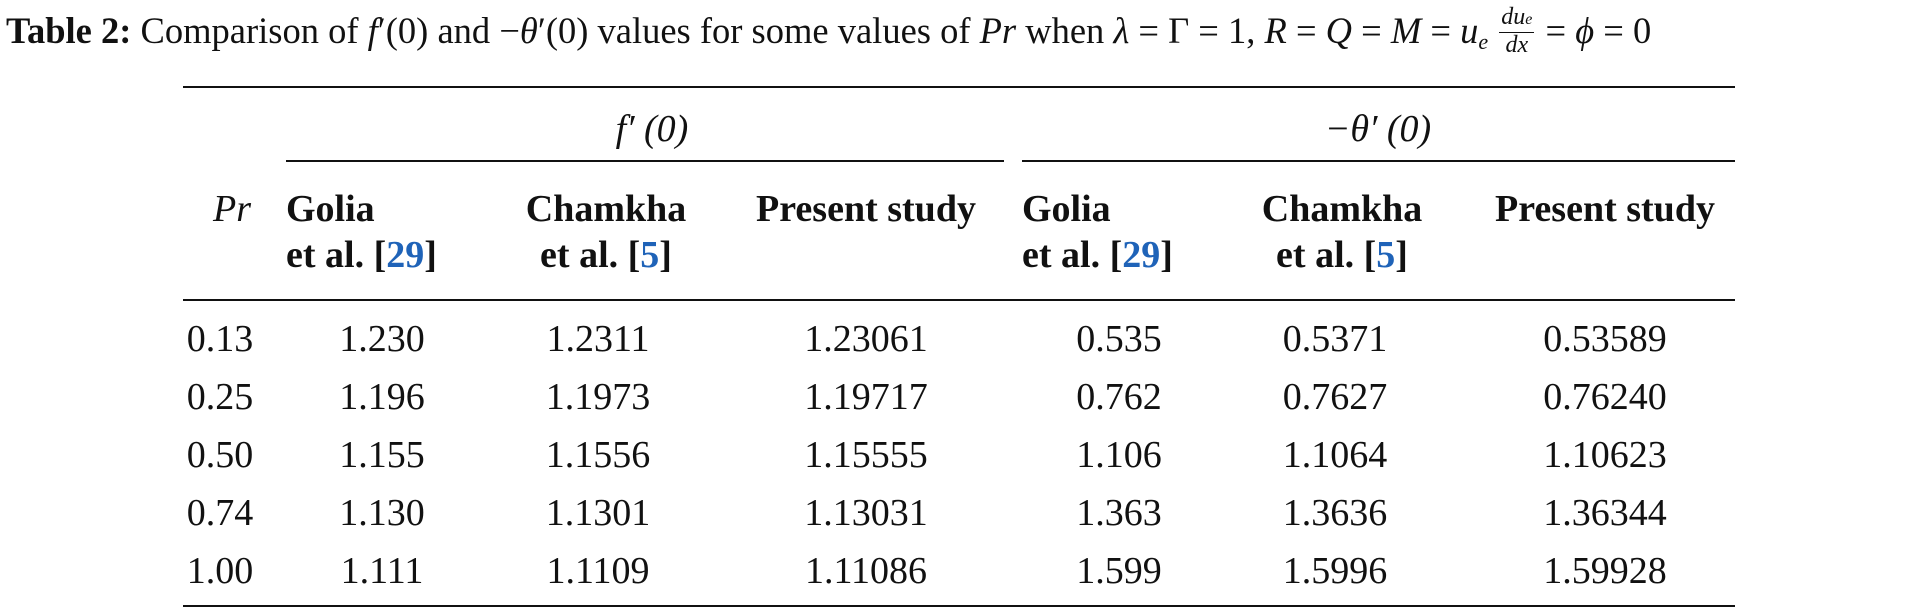  I want to click on col-header-chamkha-theta: Chamkha et al. [5], so click(1342, 232).